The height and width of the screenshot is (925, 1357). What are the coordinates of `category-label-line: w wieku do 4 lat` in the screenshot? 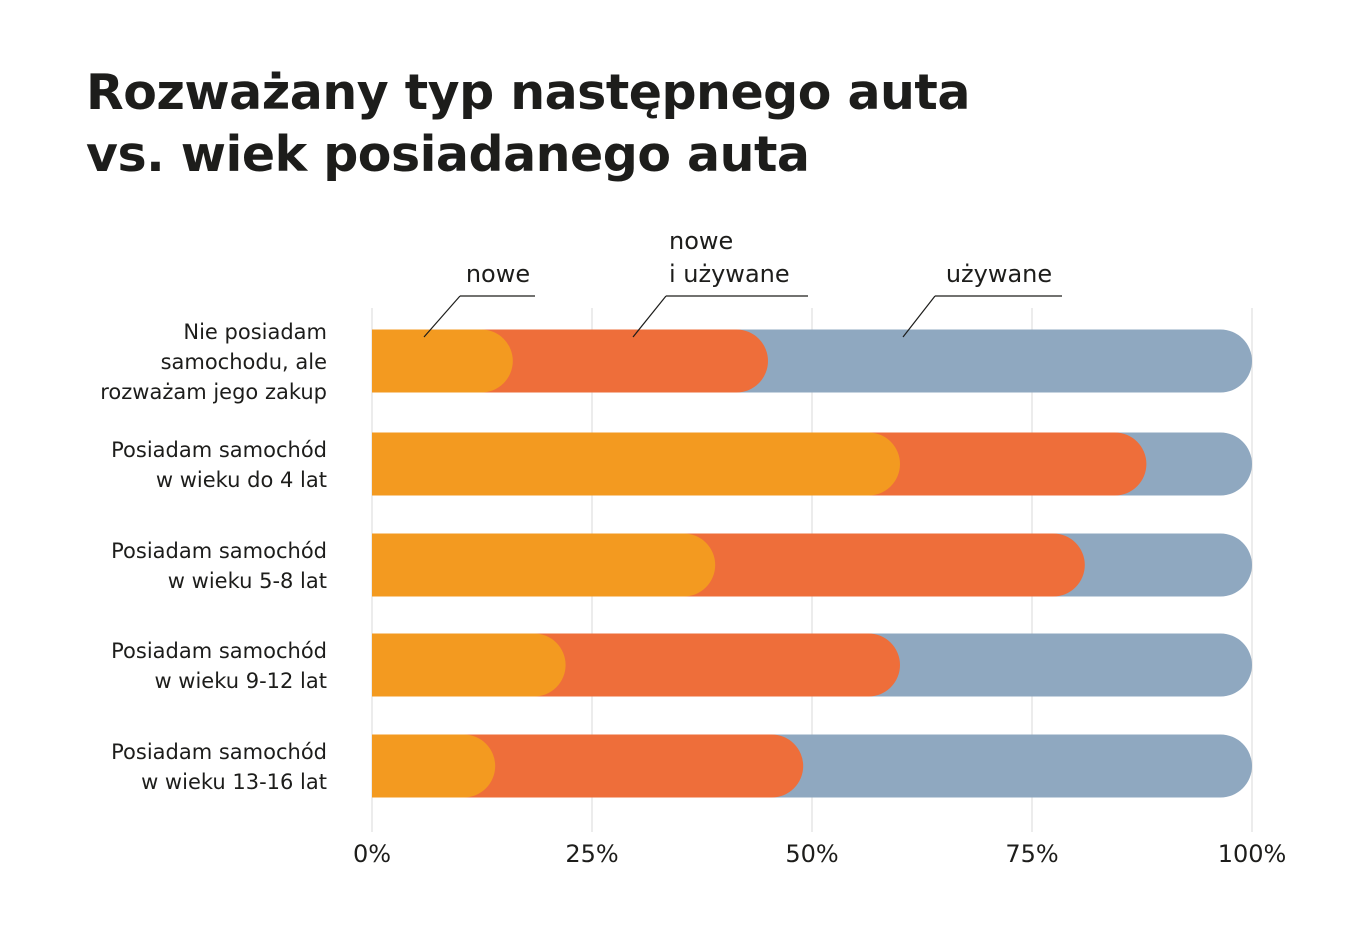 It's located at (241, 480).